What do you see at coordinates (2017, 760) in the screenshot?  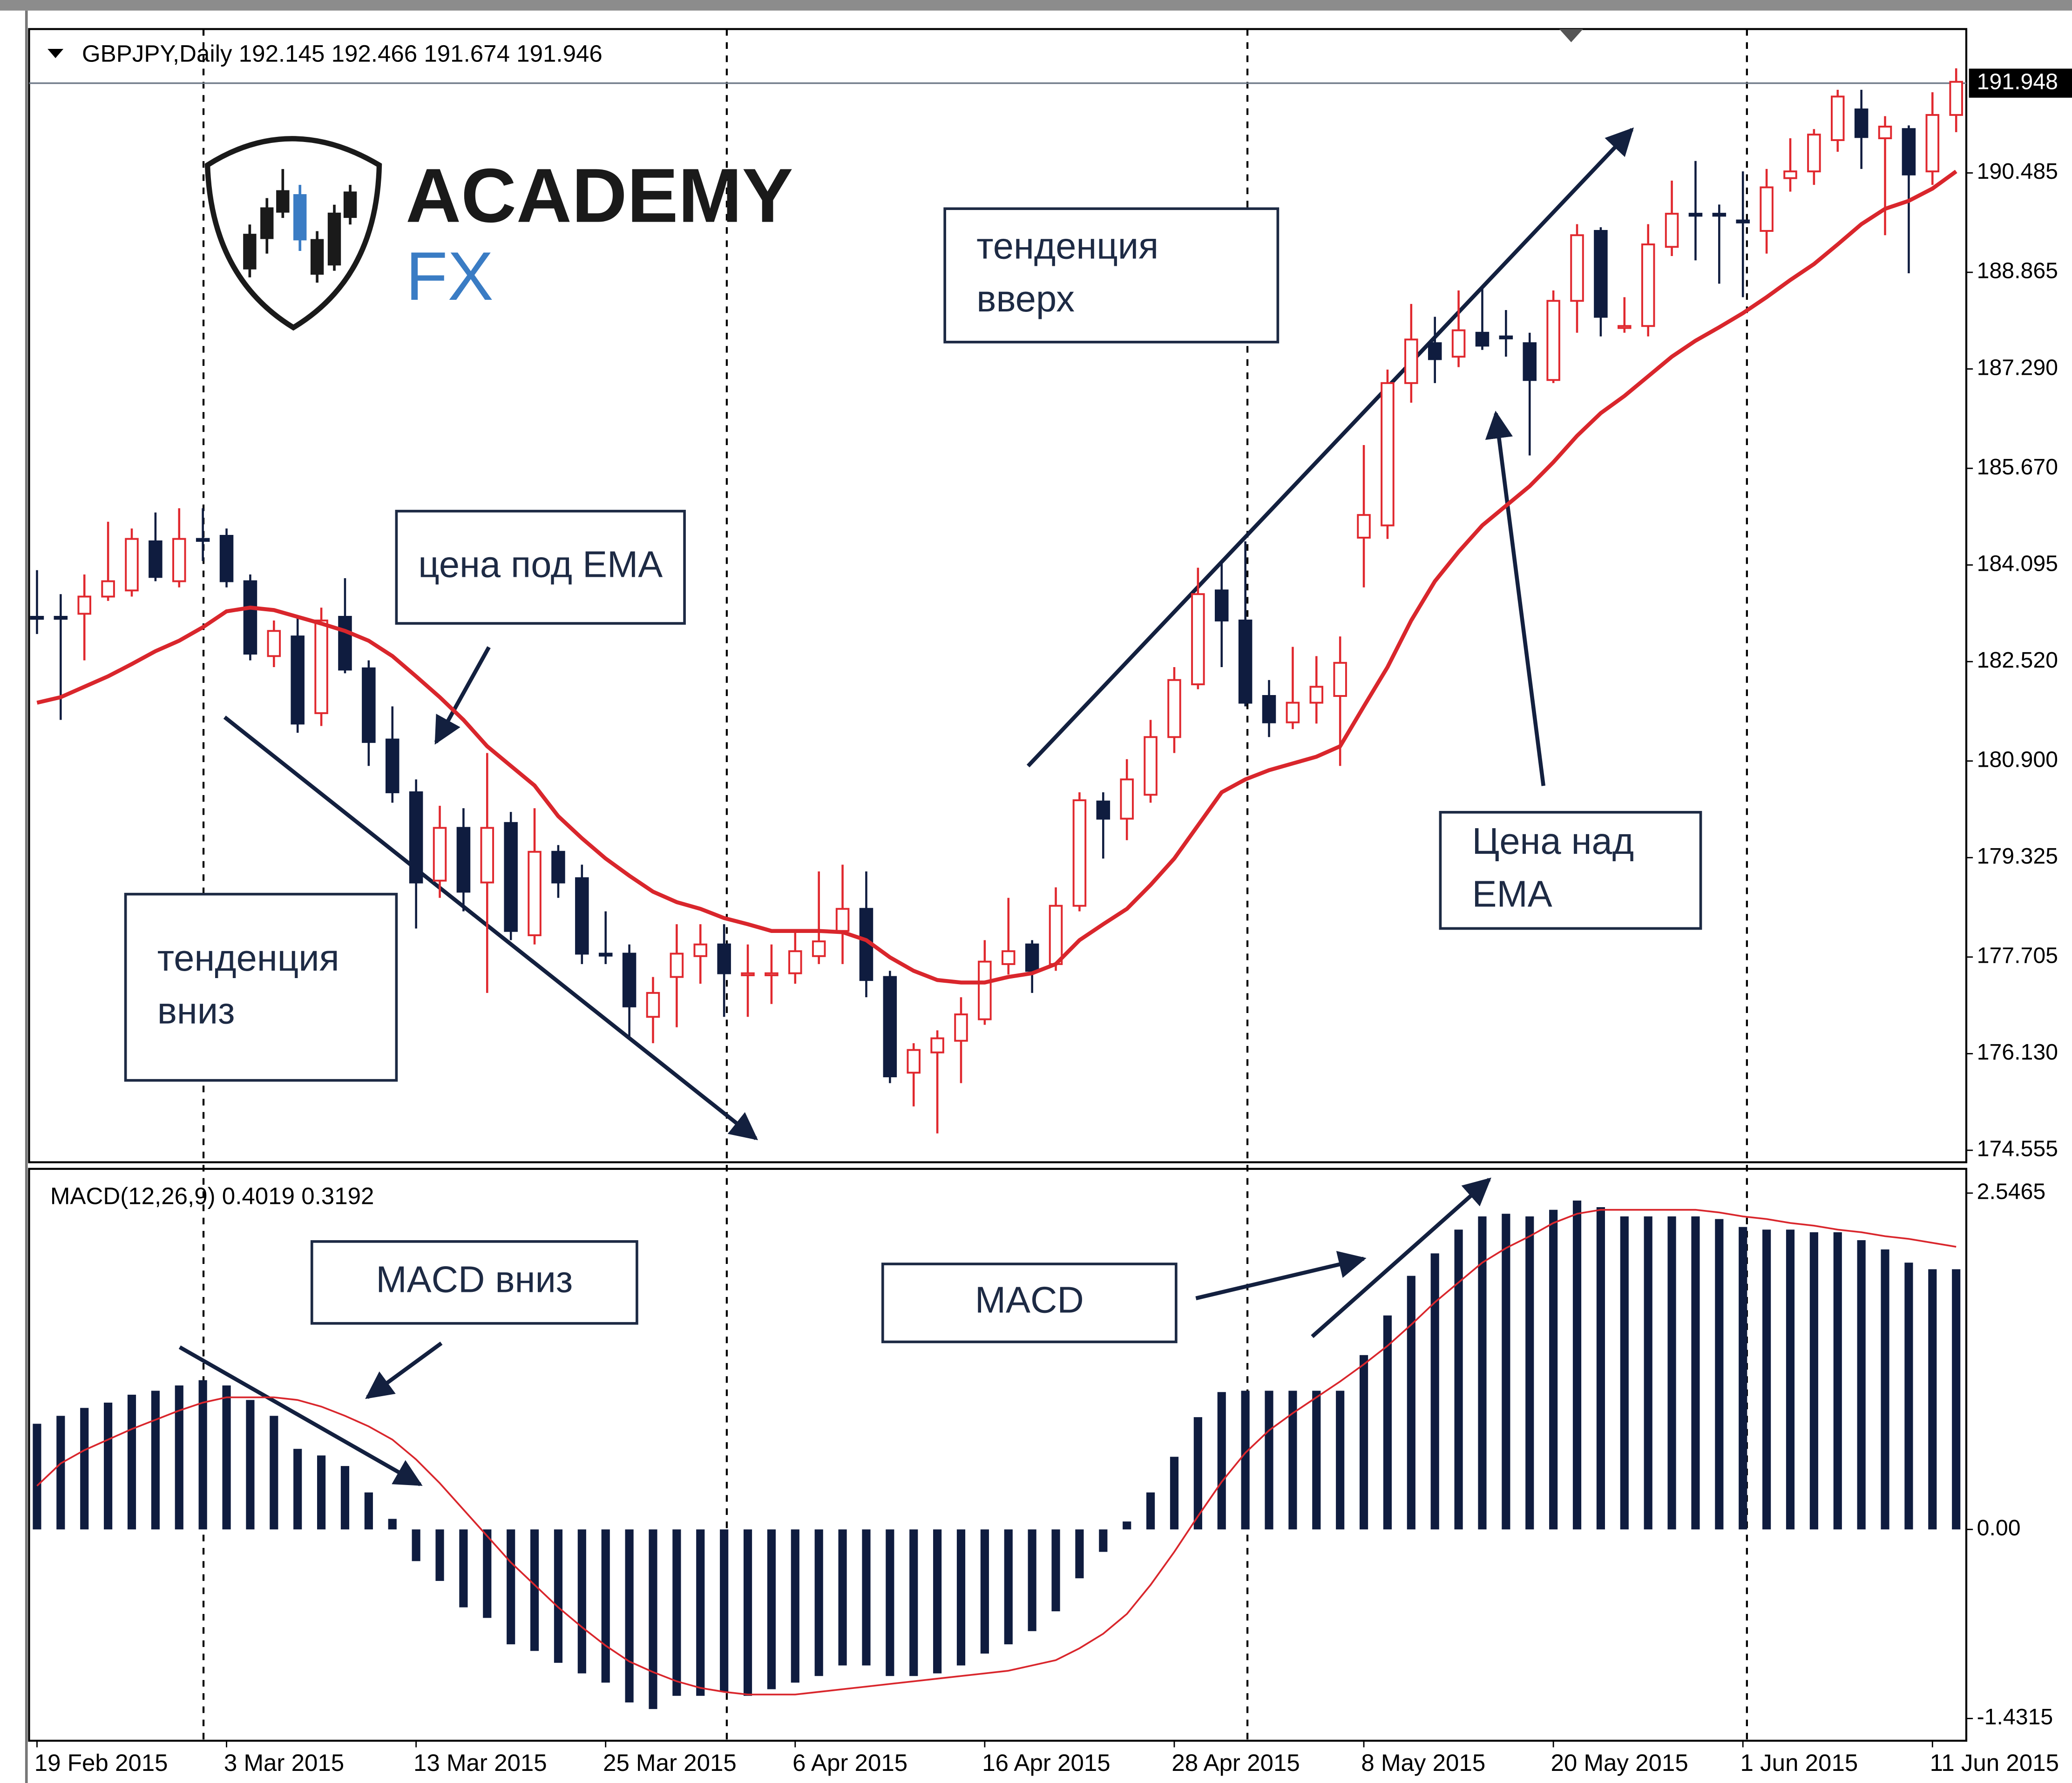 I see `y-tick-label: 180.900` at bounding box center [2017, 760].